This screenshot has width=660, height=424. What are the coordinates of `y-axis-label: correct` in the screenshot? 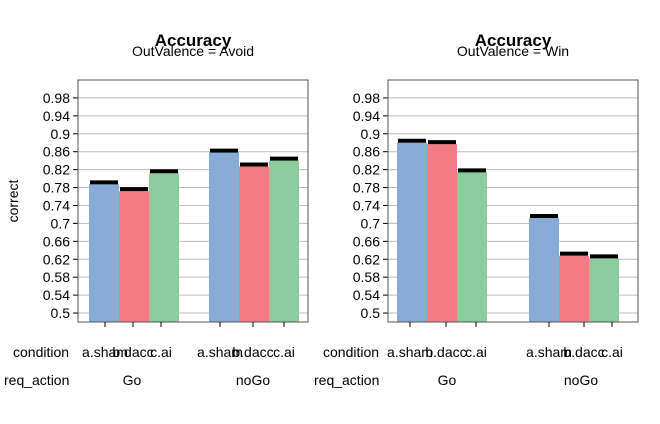 It's located at (13, 201).